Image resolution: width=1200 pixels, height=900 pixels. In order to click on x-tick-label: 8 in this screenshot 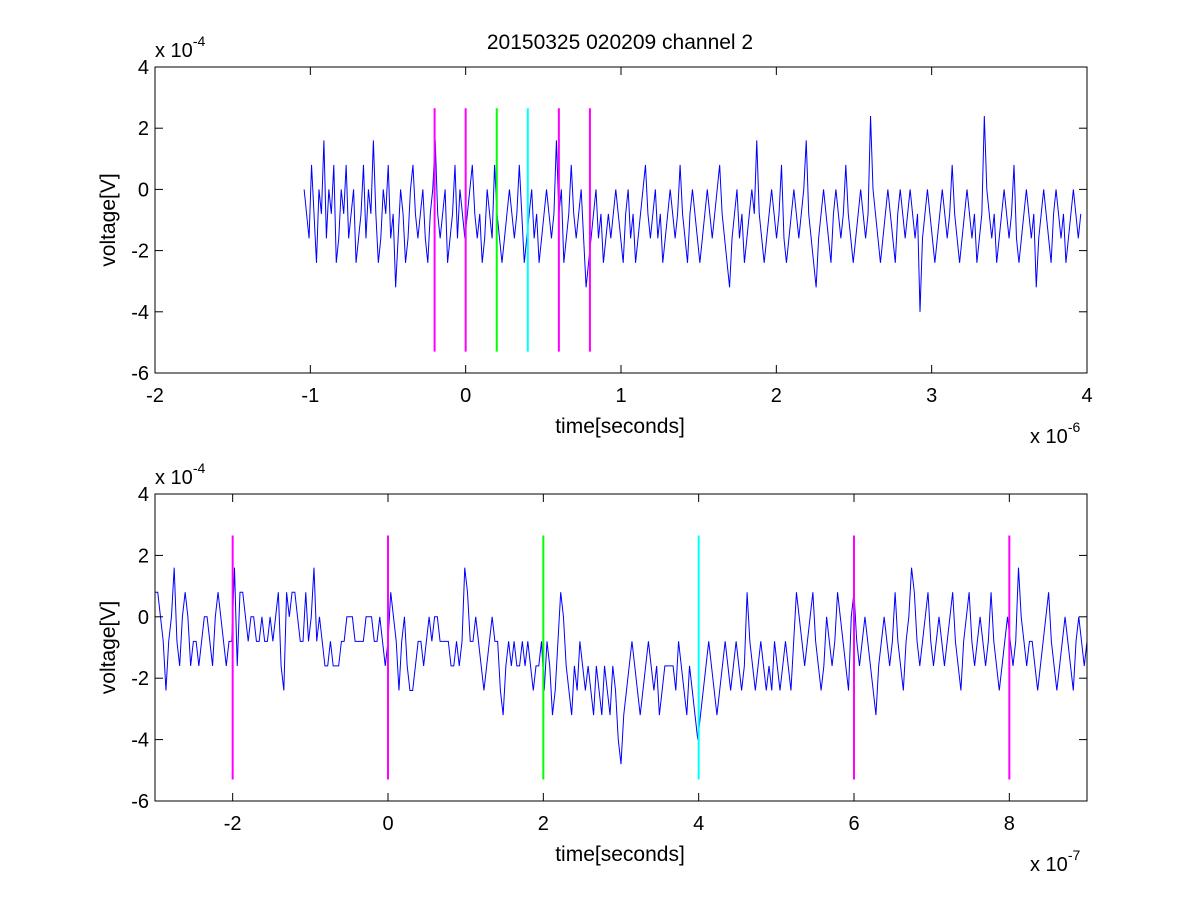, I will do `click(1009, 824)`.